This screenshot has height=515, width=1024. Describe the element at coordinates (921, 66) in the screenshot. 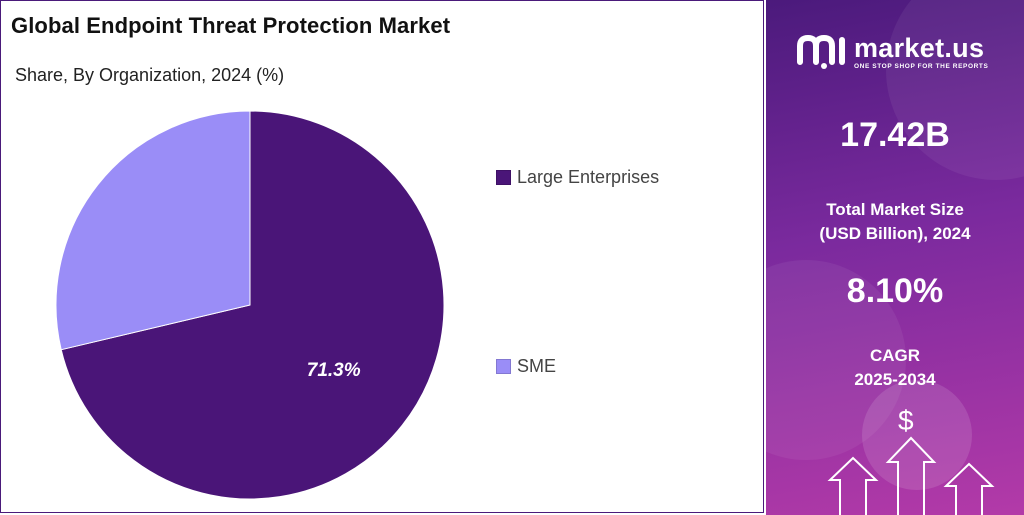

I see `brand-tagline: ONE STOP SHOP FOR THE REPORTS` at that location.